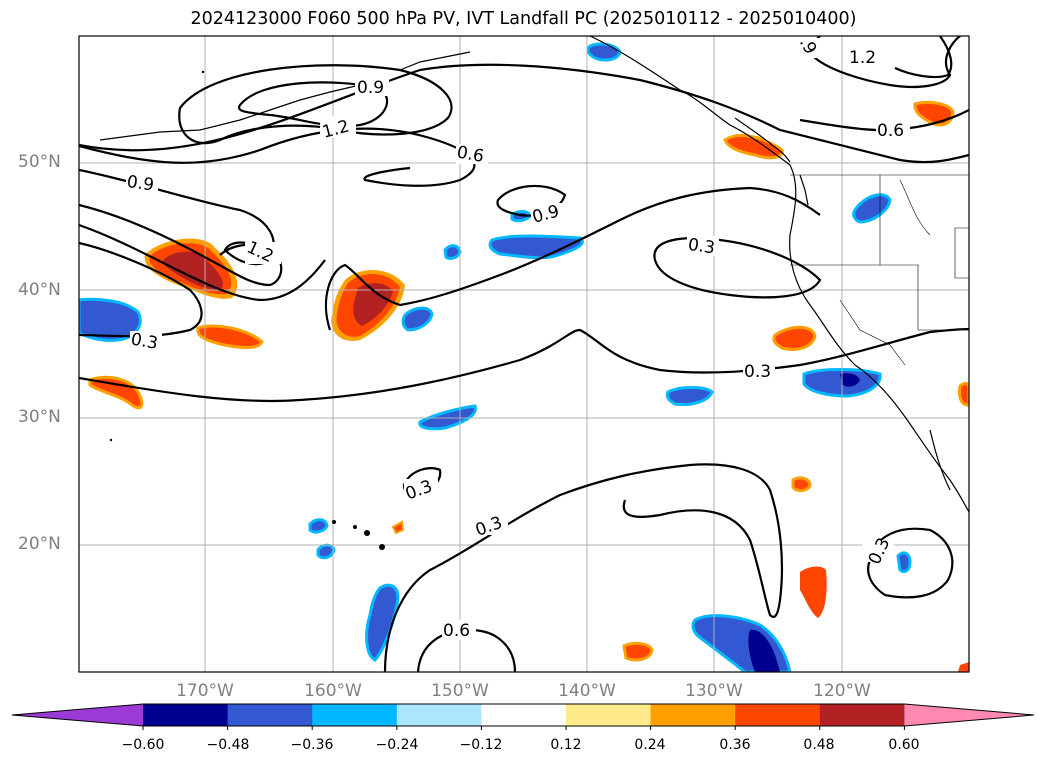 This screenshot has width=1047, height=765. What do you see at coordinates (205, 691) in the screenshot?
I see `lon-label: 170°W` at bounding box center [205, 691].